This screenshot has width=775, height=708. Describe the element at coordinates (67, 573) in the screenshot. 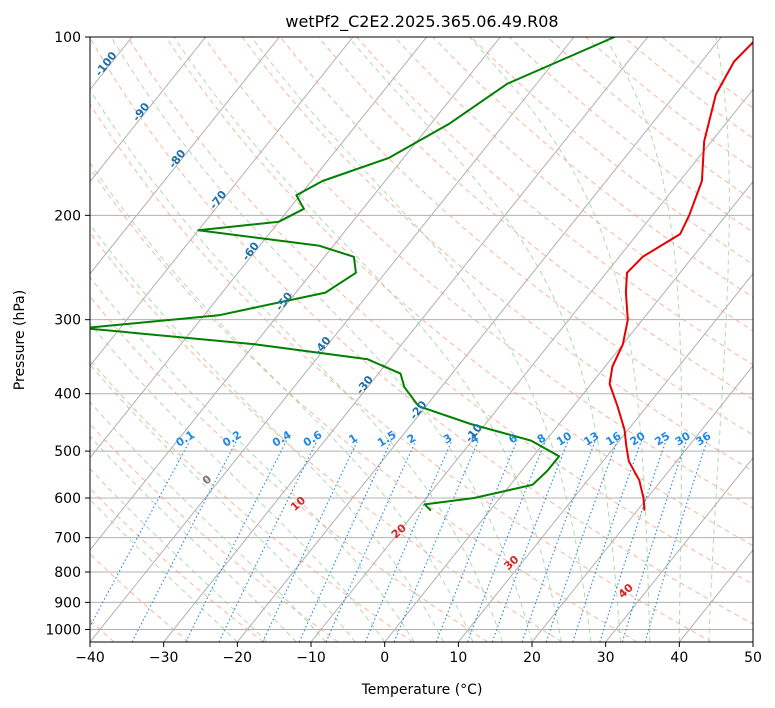

I see `y-tick-label: 800` at that location.